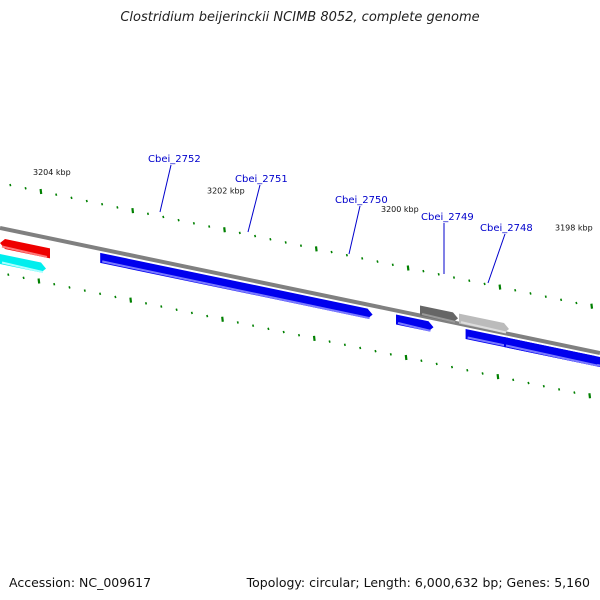 The height and width of the screenshot is (600, 600). I want to click on ruler-label: 3204 kbp, so click(52, 172).